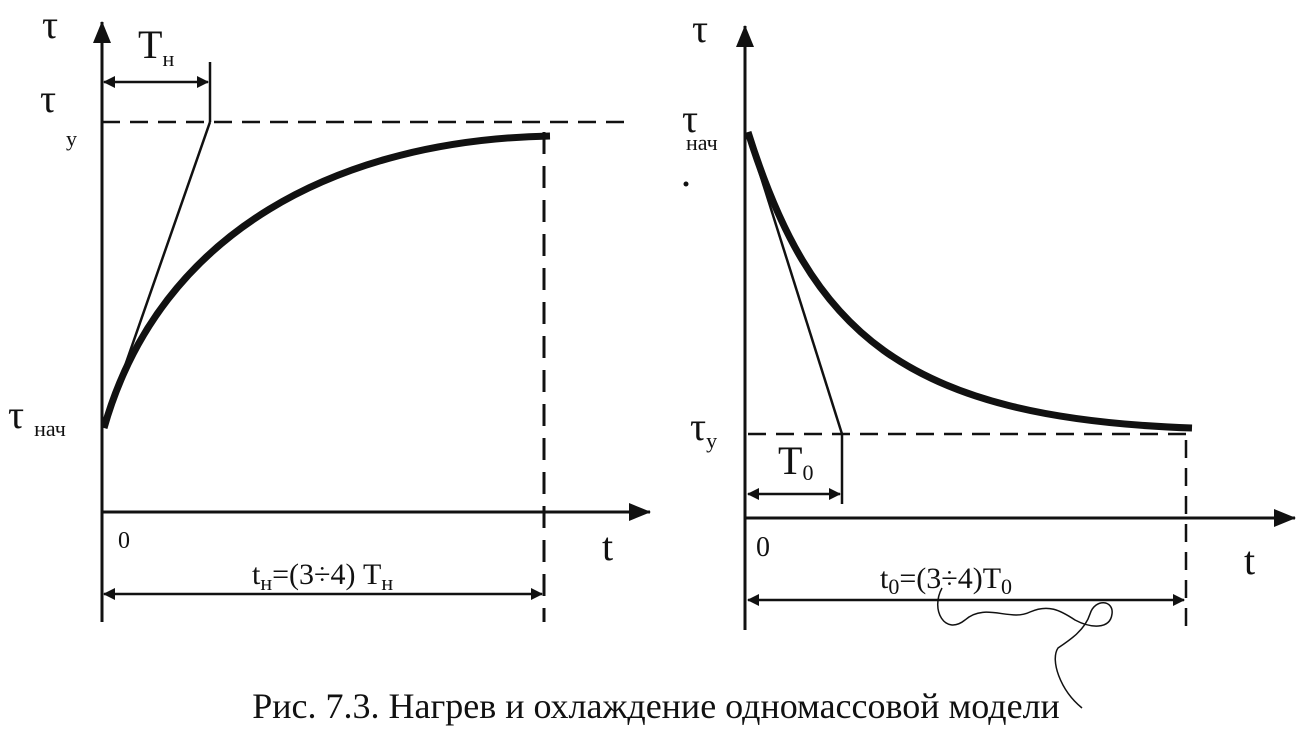  I want to click on cooling-duration-label: t0=(3÷4)T0, so click(946, 580).